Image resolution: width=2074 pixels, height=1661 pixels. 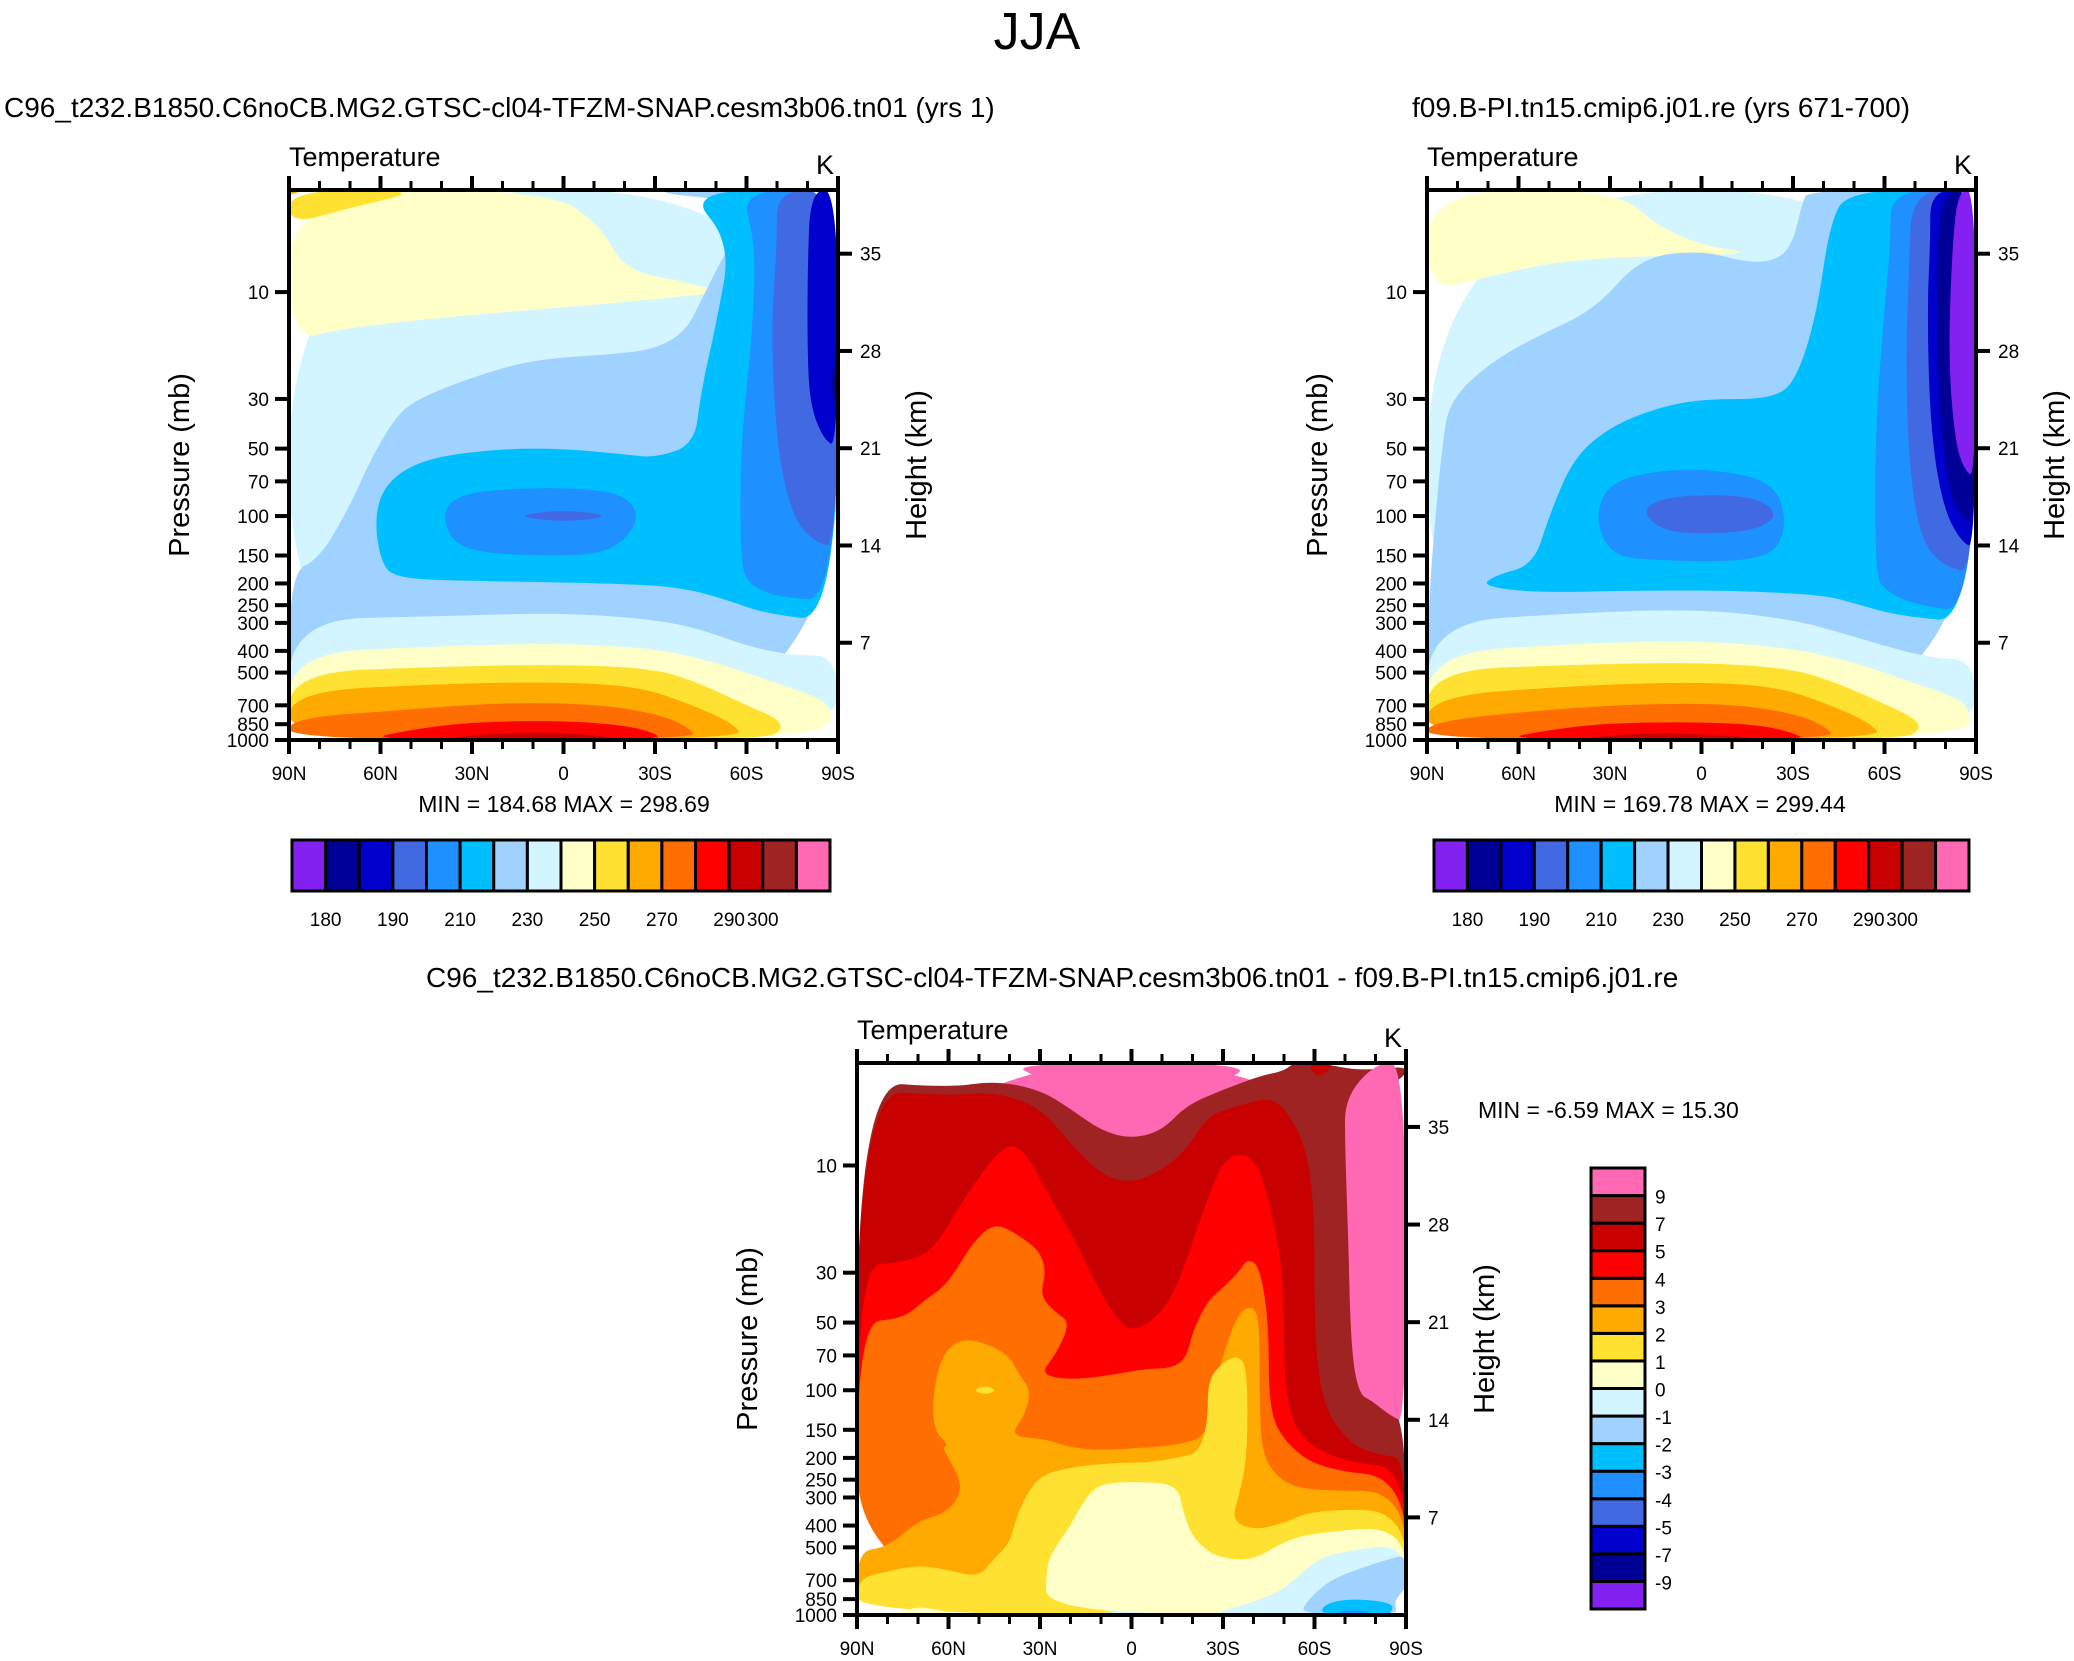 I want to click on difference-colorbar-label: -2, so click(x=1663, y=1446).